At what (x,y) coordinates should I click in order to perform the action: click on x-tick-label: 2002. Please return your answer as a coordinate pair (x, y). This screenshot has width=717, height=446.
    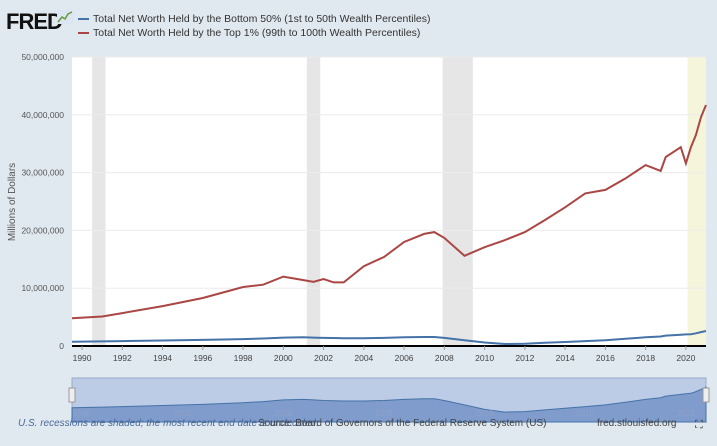
    Looking at the image, I should click on (323, 358).